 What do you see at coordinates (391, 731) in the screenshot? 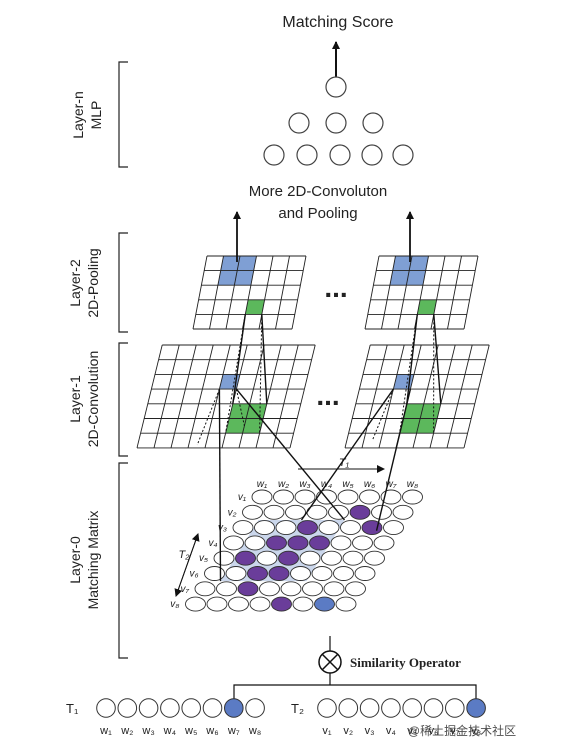
I see `token-label: v₄` at bounding box center [391, 731].